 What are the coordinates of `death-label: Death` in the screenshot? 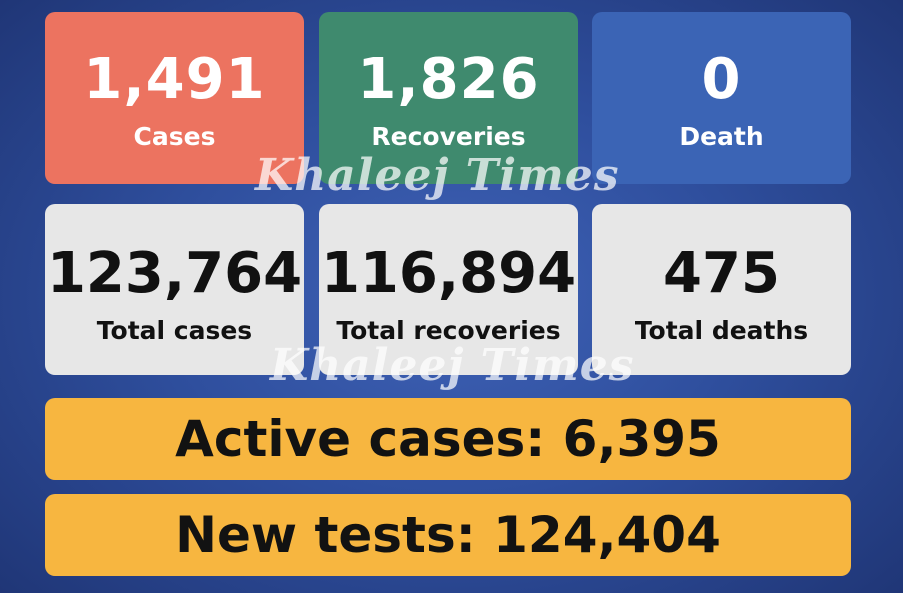 It's located at (721, 136).